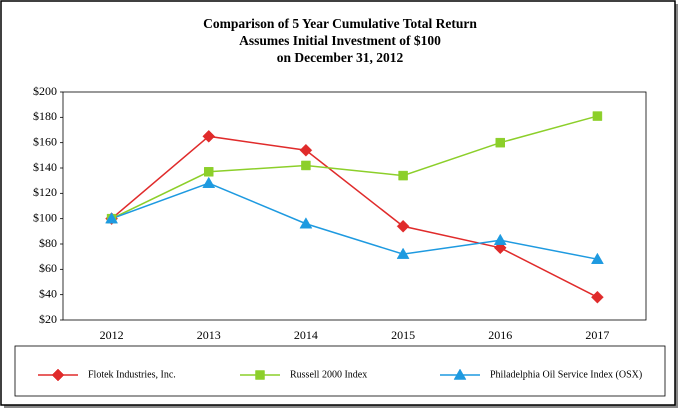 The image size is (682, 412). I want to click on x-tick-label: 2016, so click(500, 335).